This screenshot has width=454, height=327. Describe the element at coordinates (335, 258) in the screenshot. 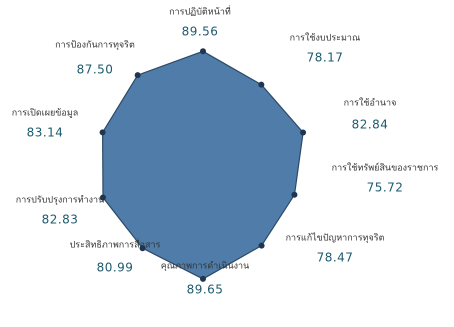

I see `value-label: 78.47` at that location.